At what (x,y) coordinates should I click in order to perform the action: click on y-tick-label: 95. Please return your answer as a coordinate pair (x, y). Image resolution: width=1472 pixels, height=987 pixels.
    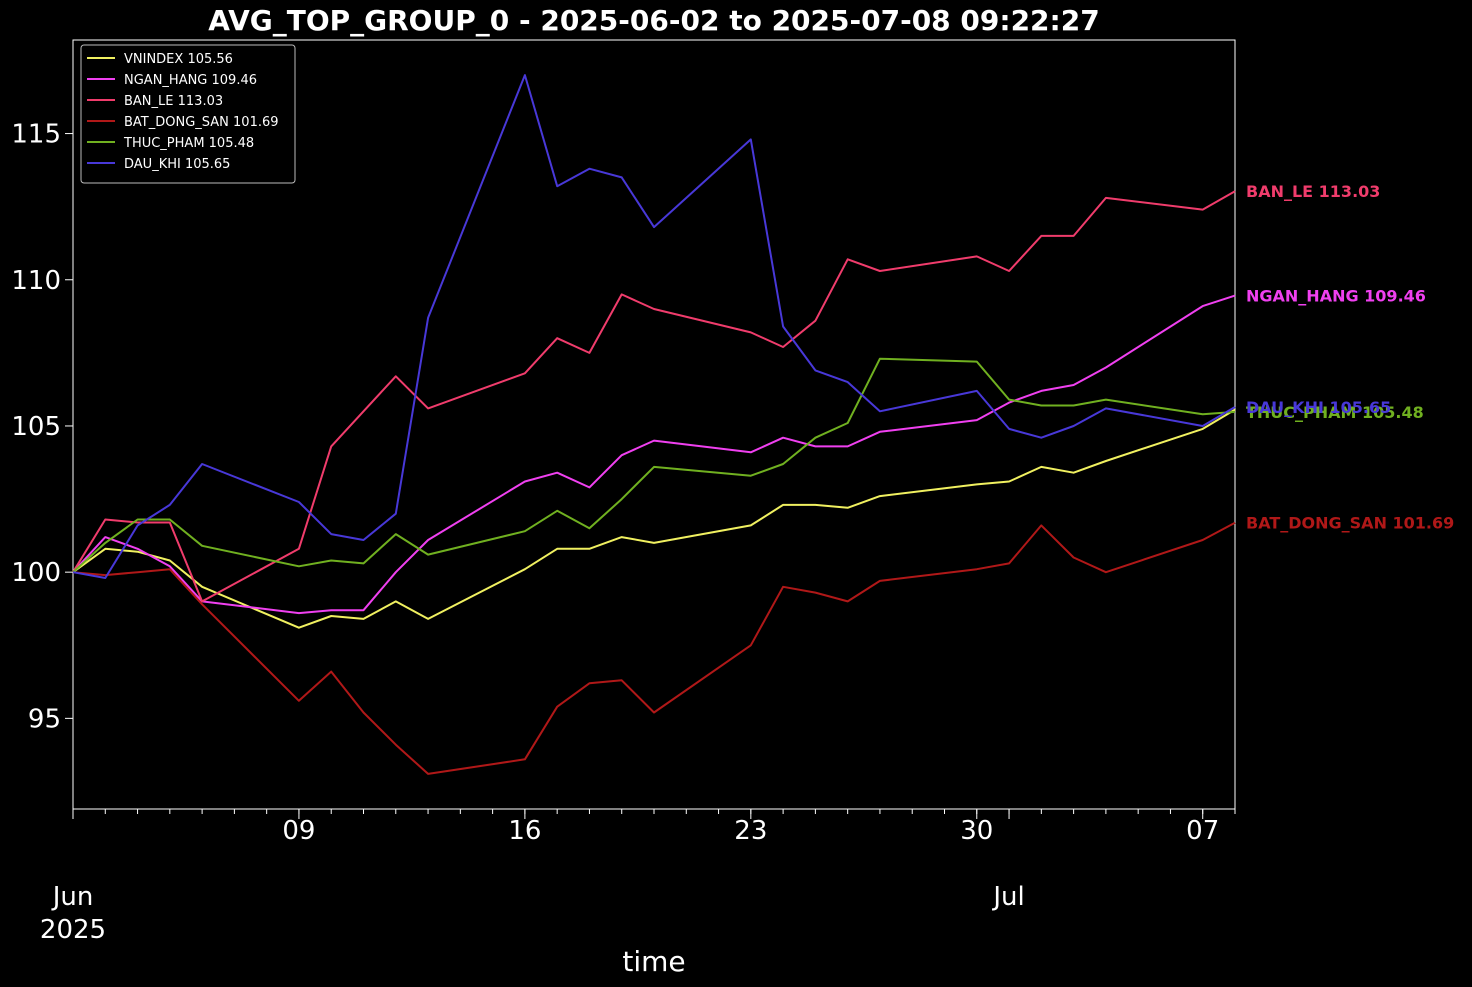
    Looking at the image, I should click on (44, 719).